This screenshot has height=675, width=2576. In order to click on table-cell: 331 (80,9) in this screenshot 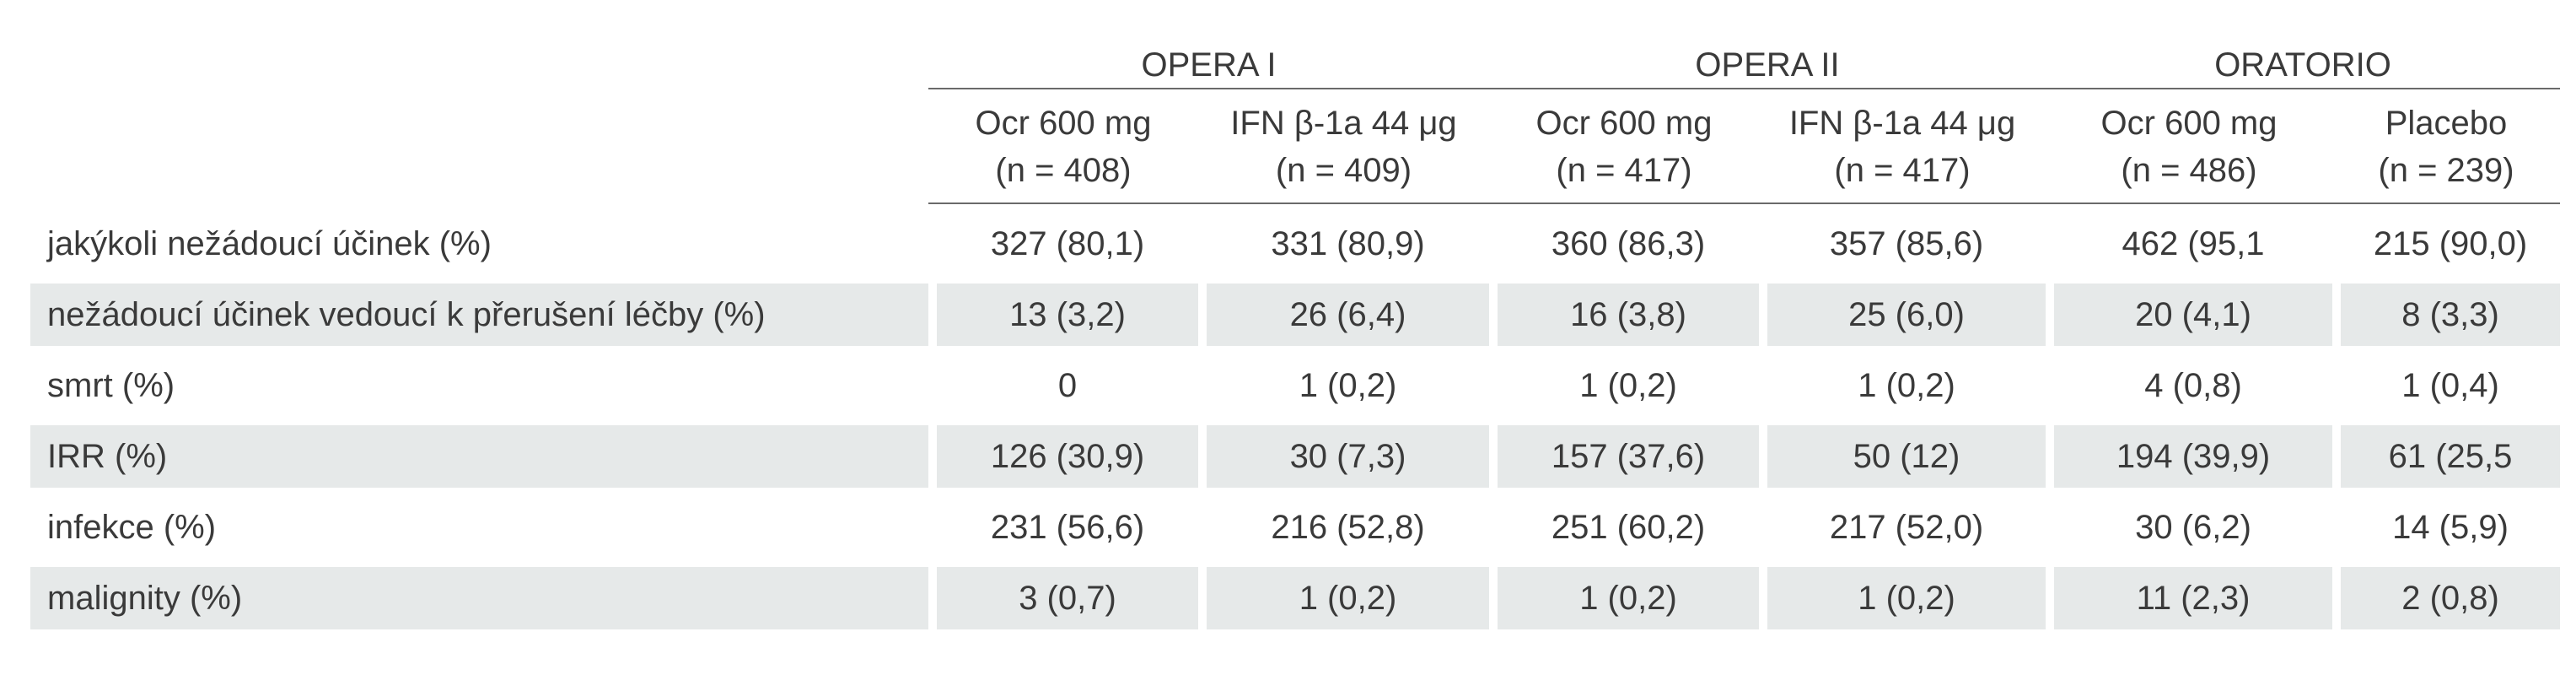, I will do `click(1343, 244)`.